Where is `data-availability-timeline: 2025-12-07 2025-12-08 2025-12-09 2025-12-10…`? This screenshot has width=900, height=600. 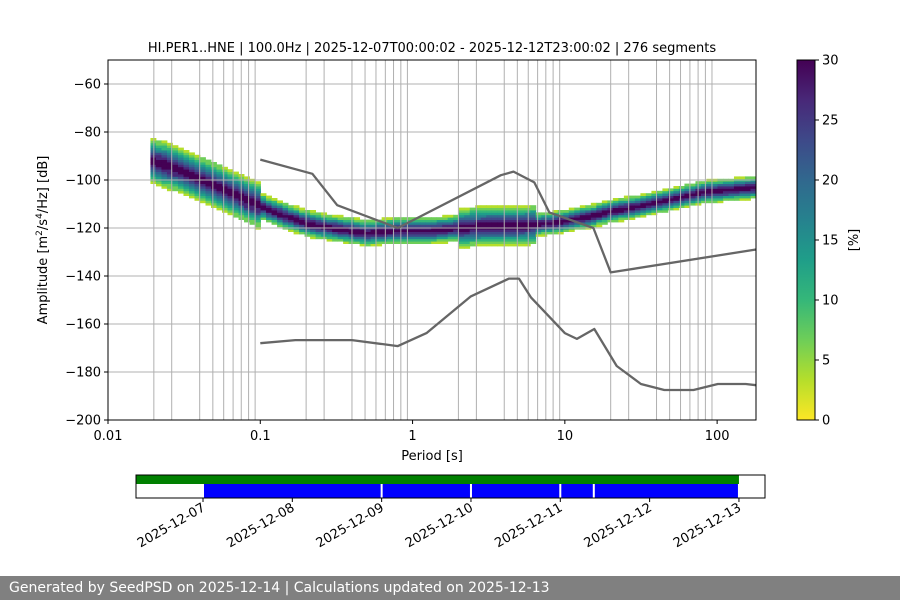
data-availability-timeline: 2025-12-07 2025-12-08 2025-12-09 2025-12-10… is located at coordinates (450, 512).